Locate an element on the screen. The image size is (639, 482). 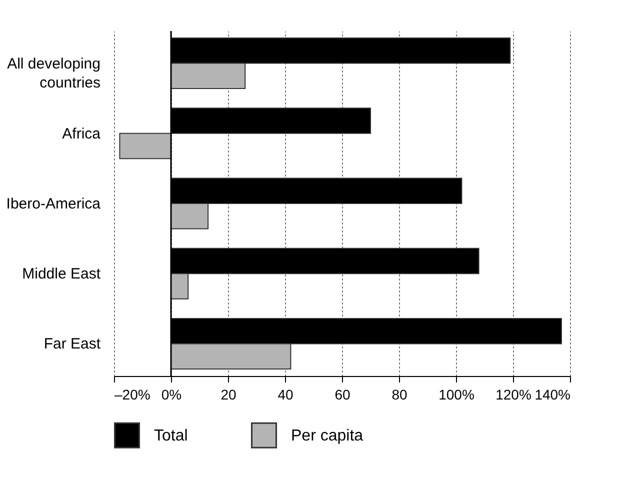
y-tick-label: Far East is located at coordinates (73, 344).